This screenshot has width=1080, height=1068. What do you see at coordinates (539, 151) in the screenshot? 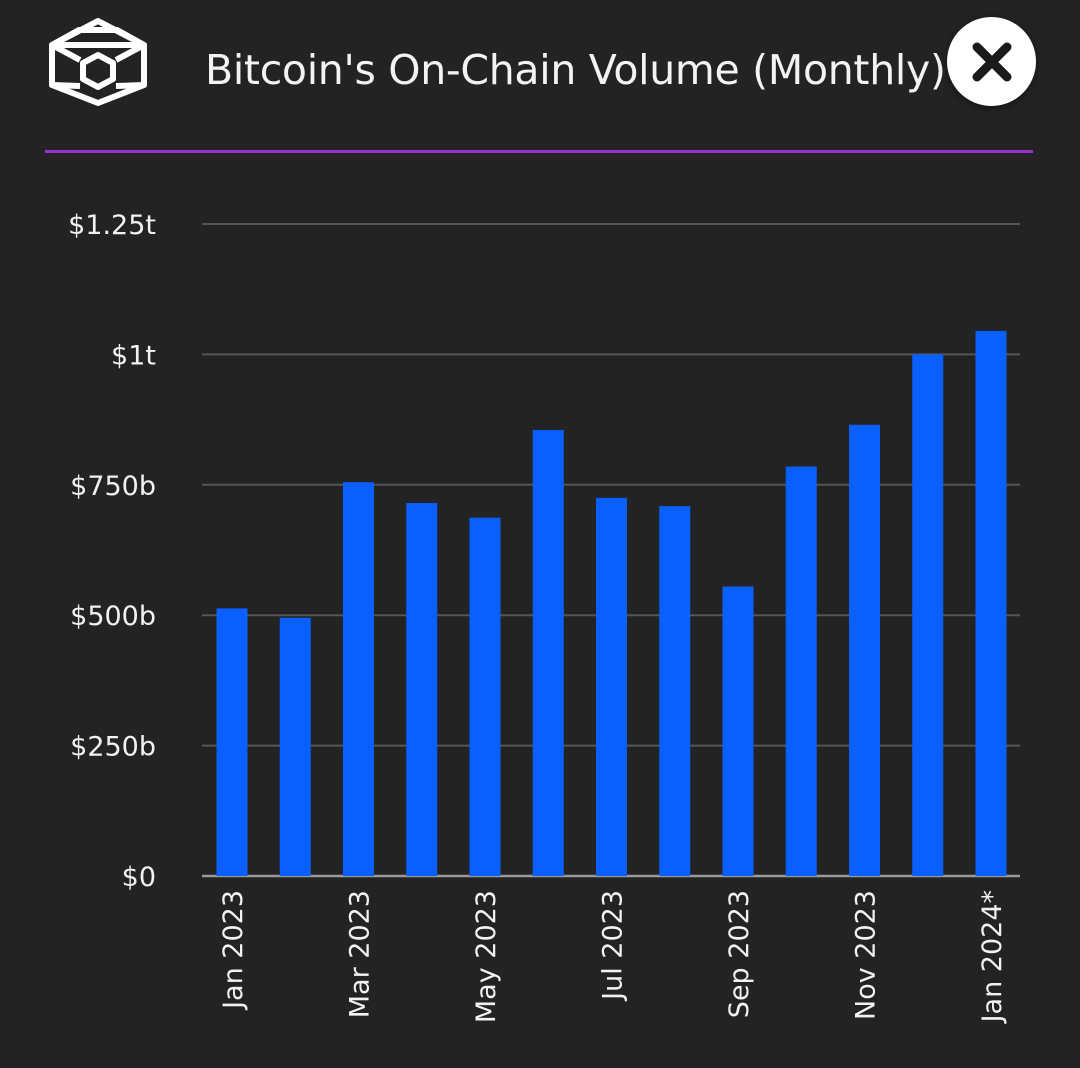
I see `title-divider` at bounding box center [539, 151].